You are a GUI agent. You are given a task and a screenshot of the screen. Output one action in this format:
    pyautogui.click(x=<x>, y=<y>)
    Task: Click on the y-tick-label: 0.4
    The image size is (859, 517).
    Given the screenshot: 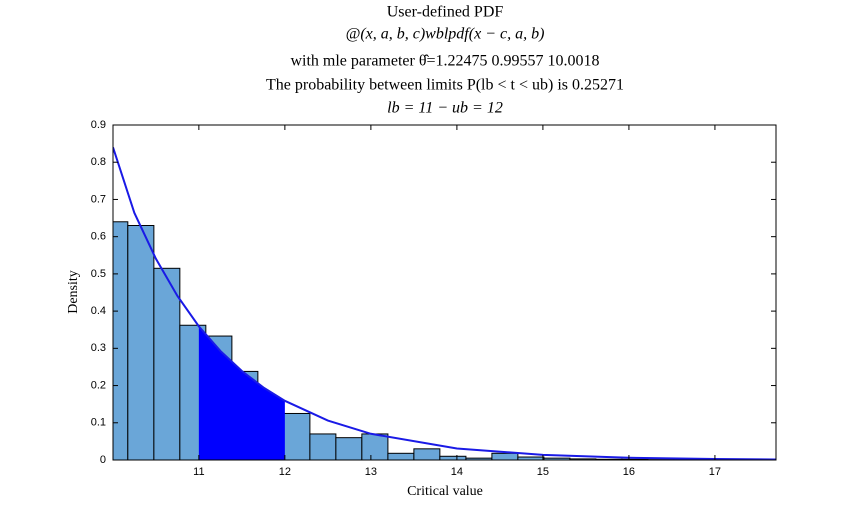 What is the action you would take?
    pyautogui.click(x=98, y=311)
    